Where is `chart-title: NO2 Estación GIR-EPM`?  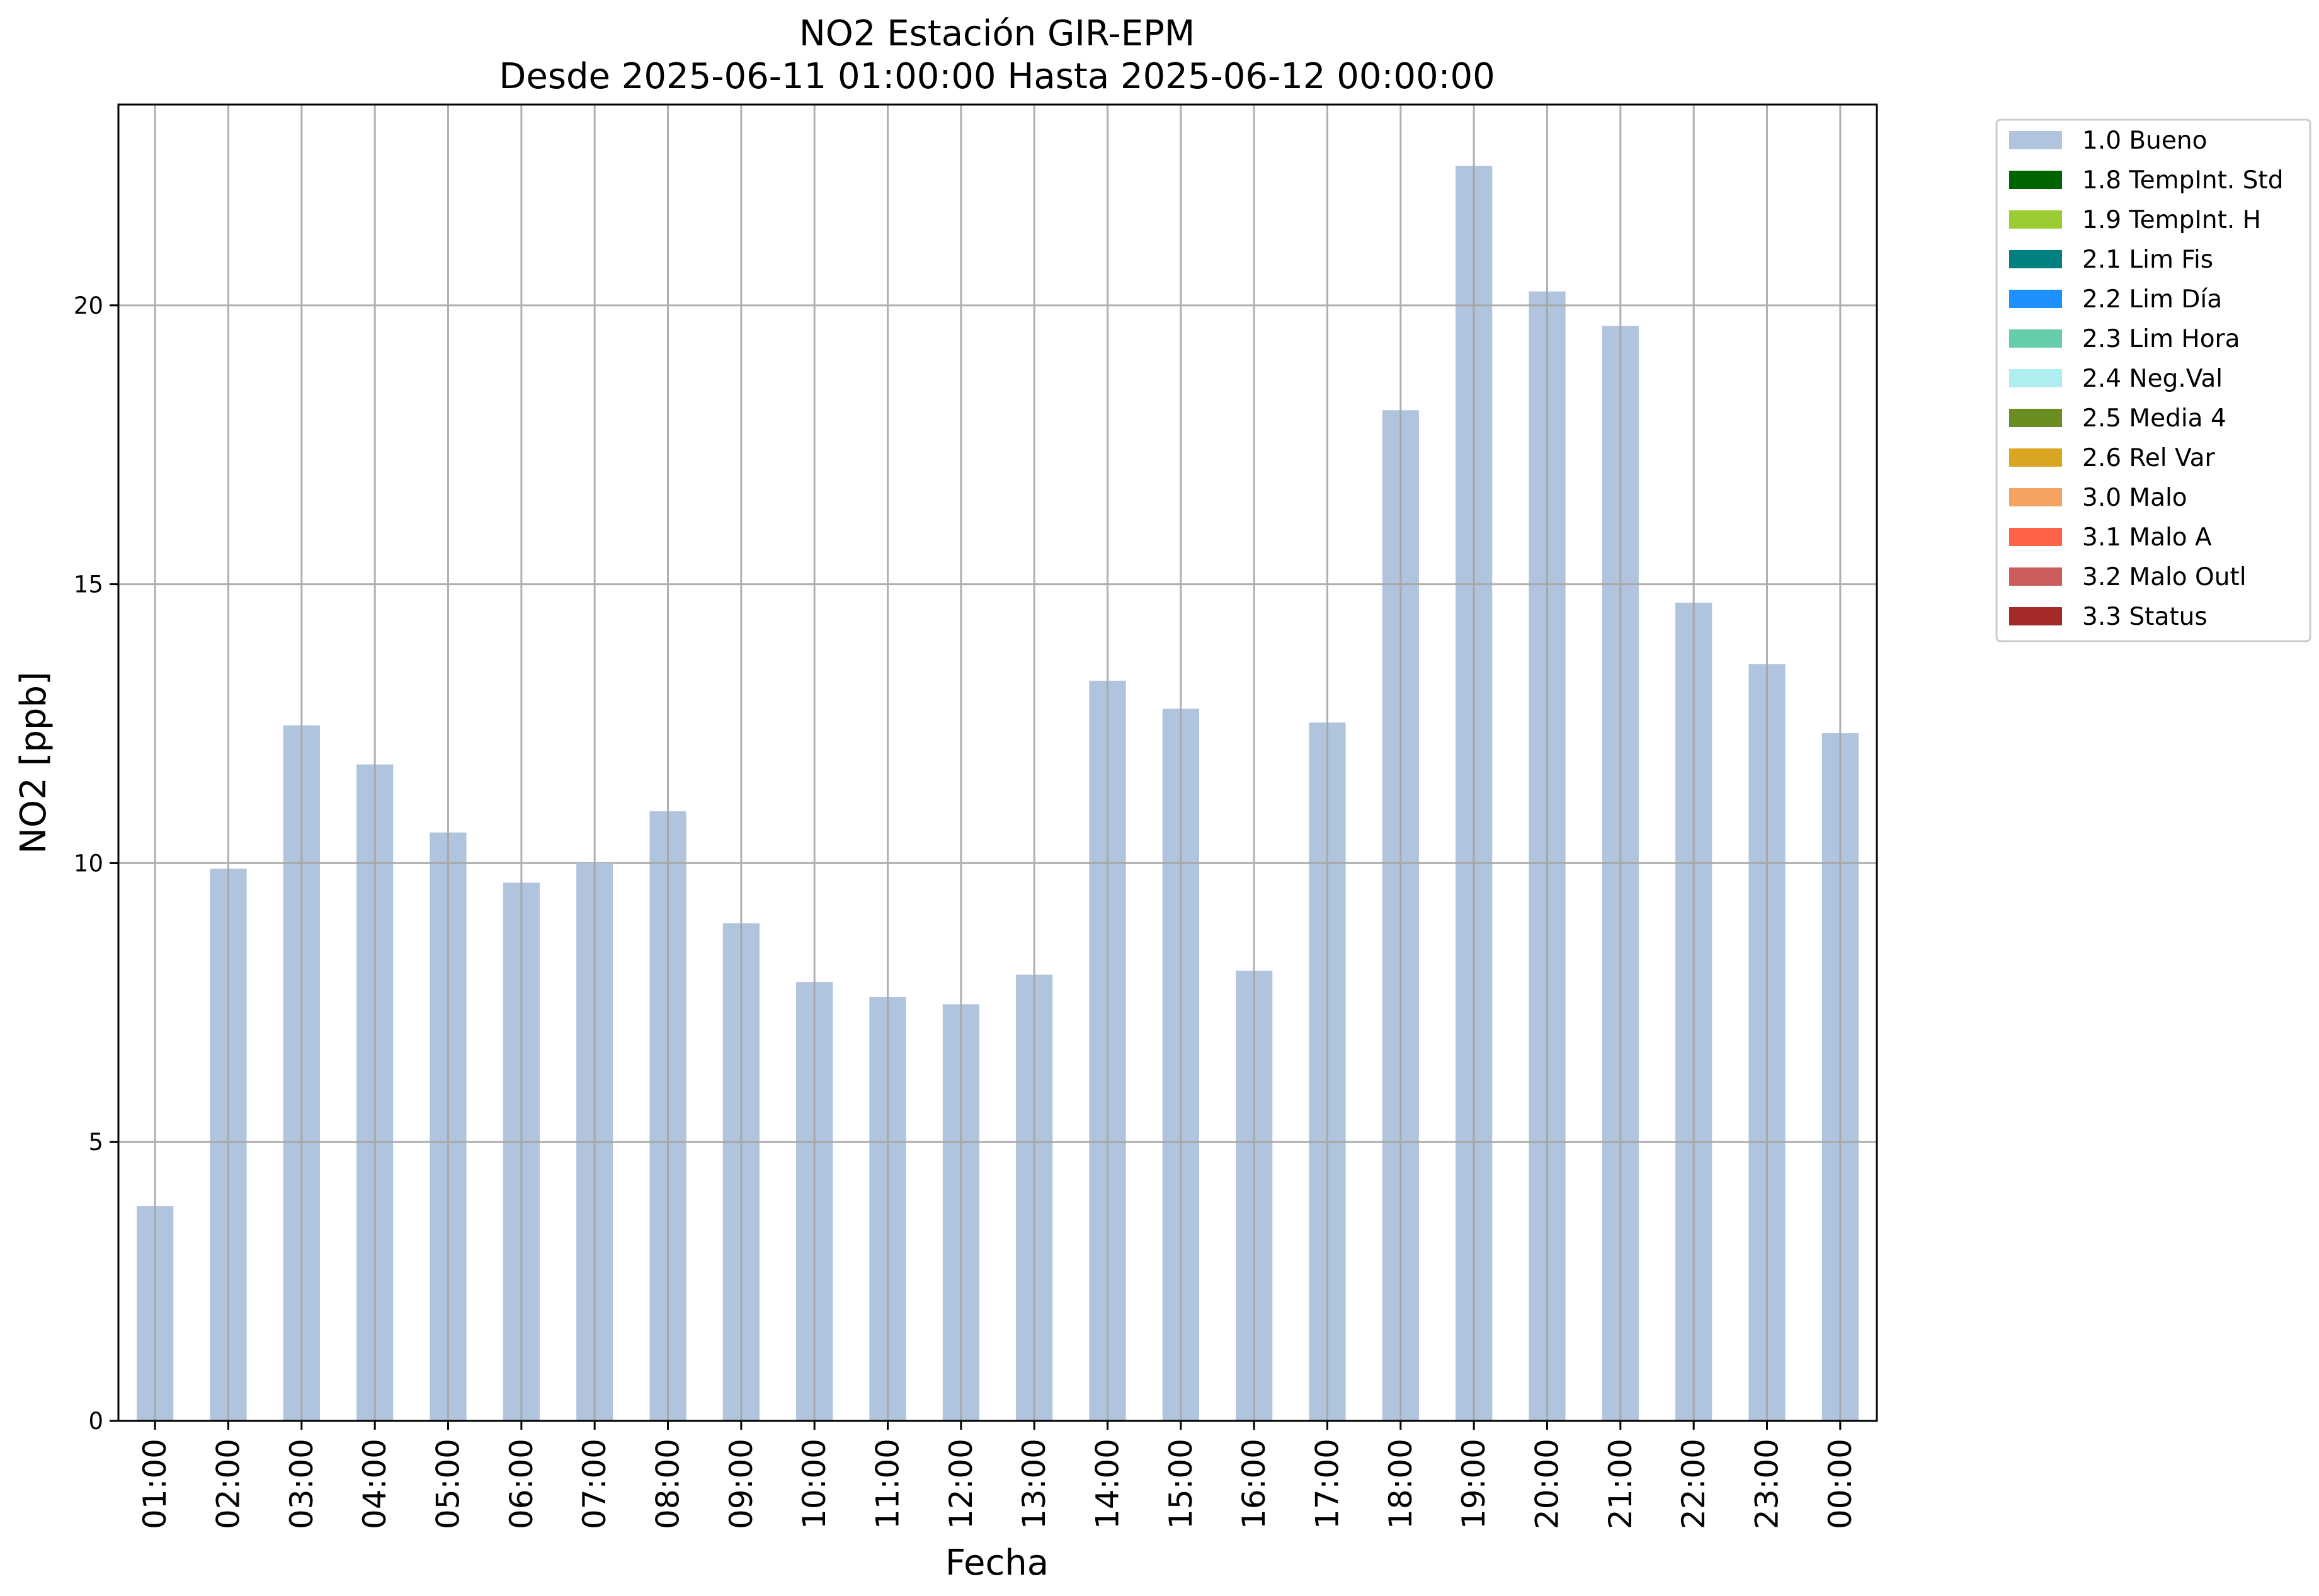 chart-title: NO2 Estación GIR-EPM is located at coordinates (997, 33).